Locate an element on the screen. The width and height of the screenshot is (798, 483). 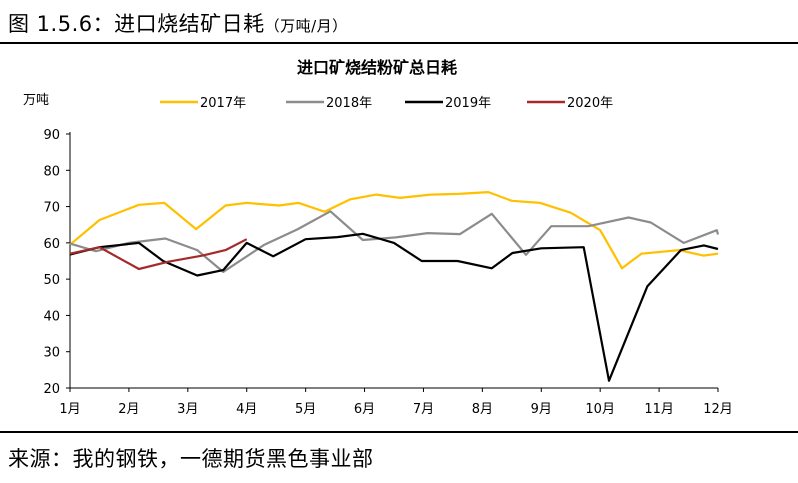
top-rule is located at coordinates (399, 43).